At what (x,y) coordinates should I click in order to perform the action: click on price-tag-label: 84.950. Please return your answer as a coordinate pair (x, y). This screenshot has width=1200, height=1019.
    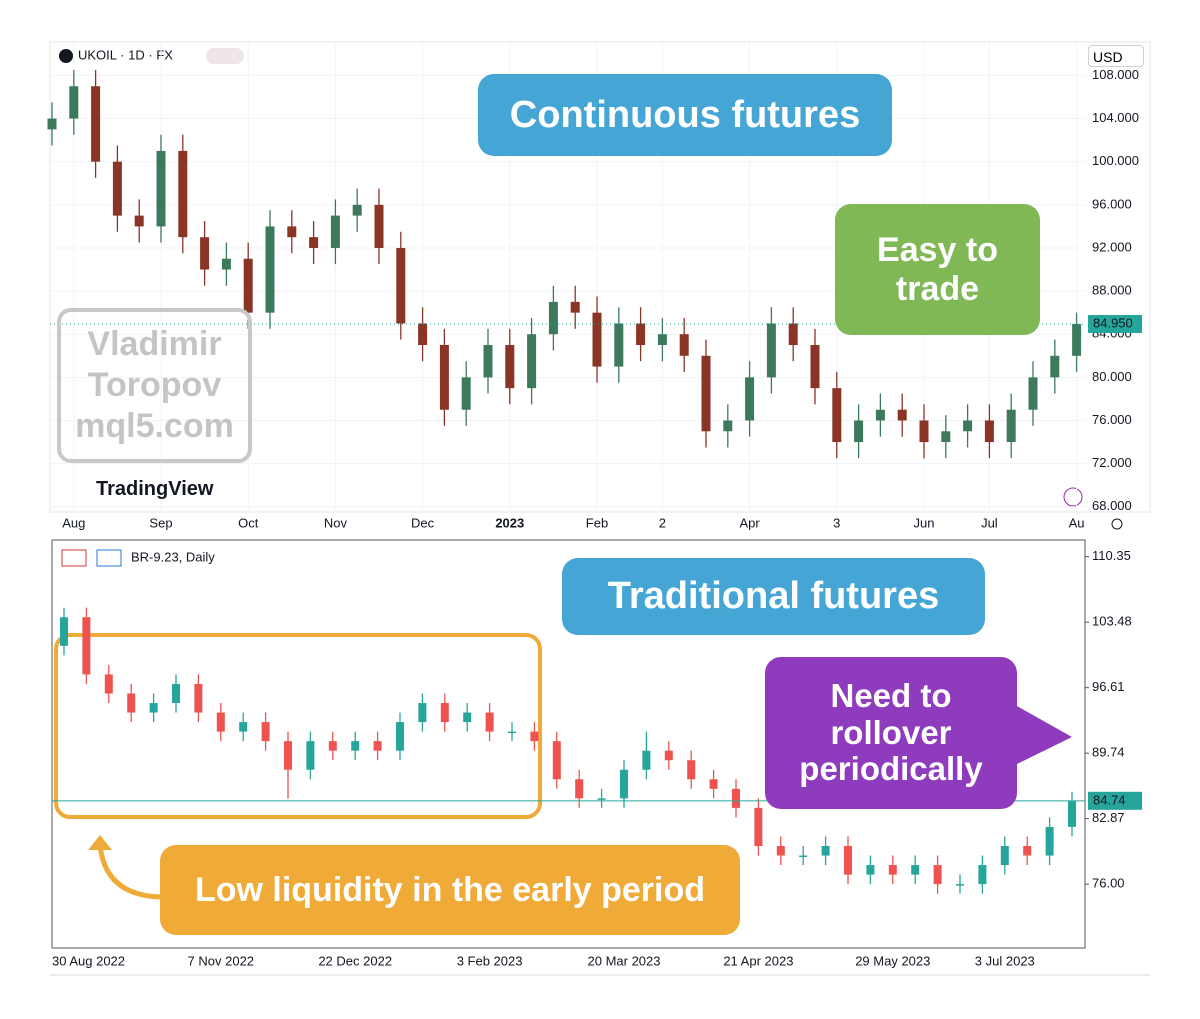
    Looking at the image, I should click on (1113, 322).